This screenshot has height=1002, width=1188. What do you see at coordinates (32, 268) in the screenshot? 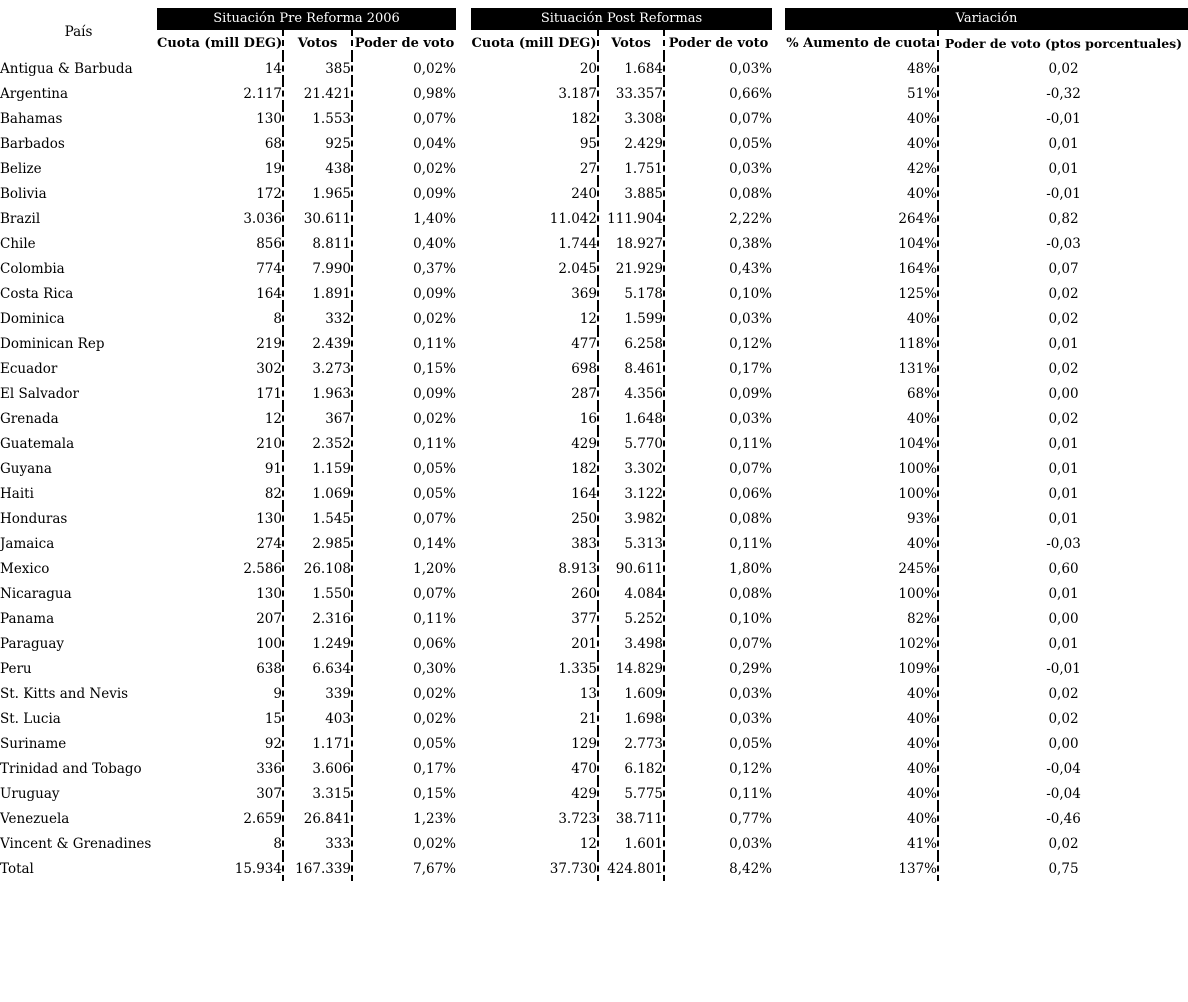
I see `country-cell: Colombia` at bounding box center [32, 268].